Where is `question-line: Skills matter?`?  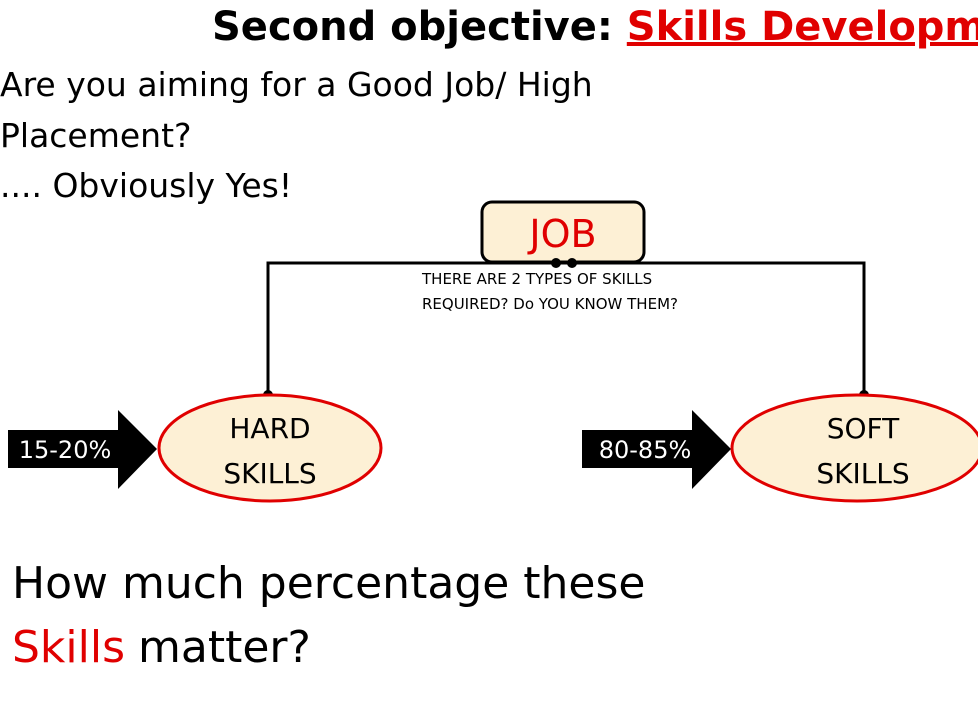
question-line: Skills matter? is located at coordinates (161, 647).